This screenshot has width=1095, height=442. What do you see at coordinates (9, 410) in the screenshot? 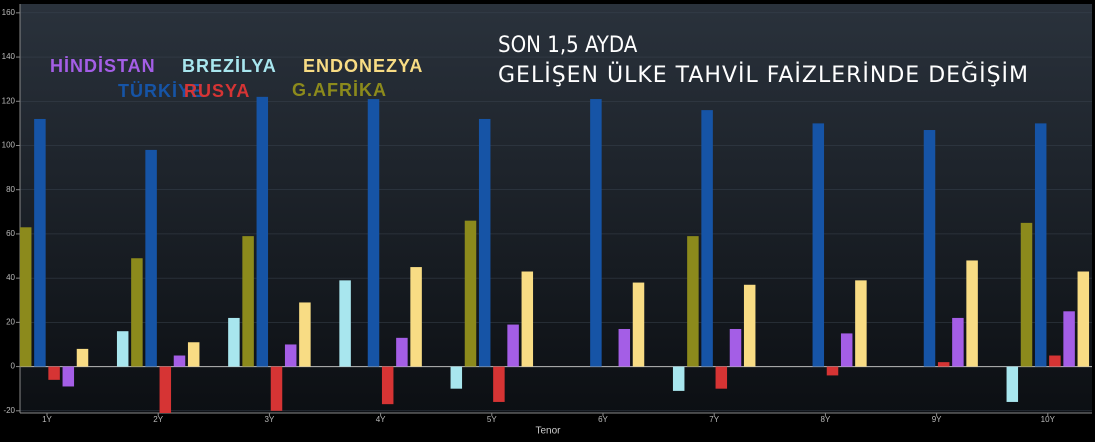
I see `y-tick-label: -20` at bounding box center [9, 410].